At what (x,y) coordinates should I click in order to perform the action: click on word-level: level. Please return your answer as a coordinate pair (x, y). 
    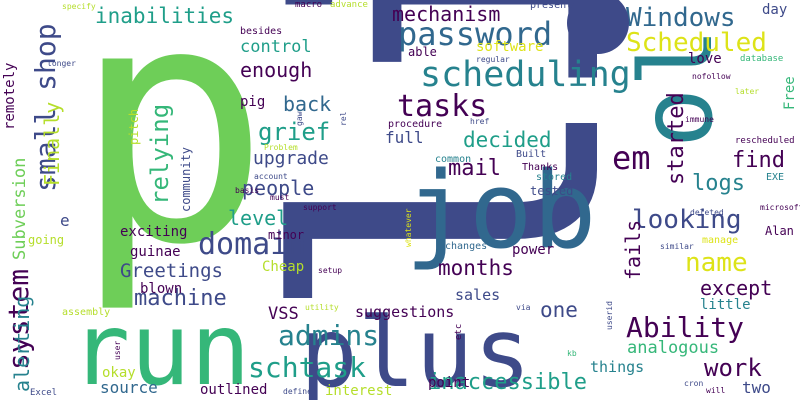
    Looking at the image, I should click on (258, 218).